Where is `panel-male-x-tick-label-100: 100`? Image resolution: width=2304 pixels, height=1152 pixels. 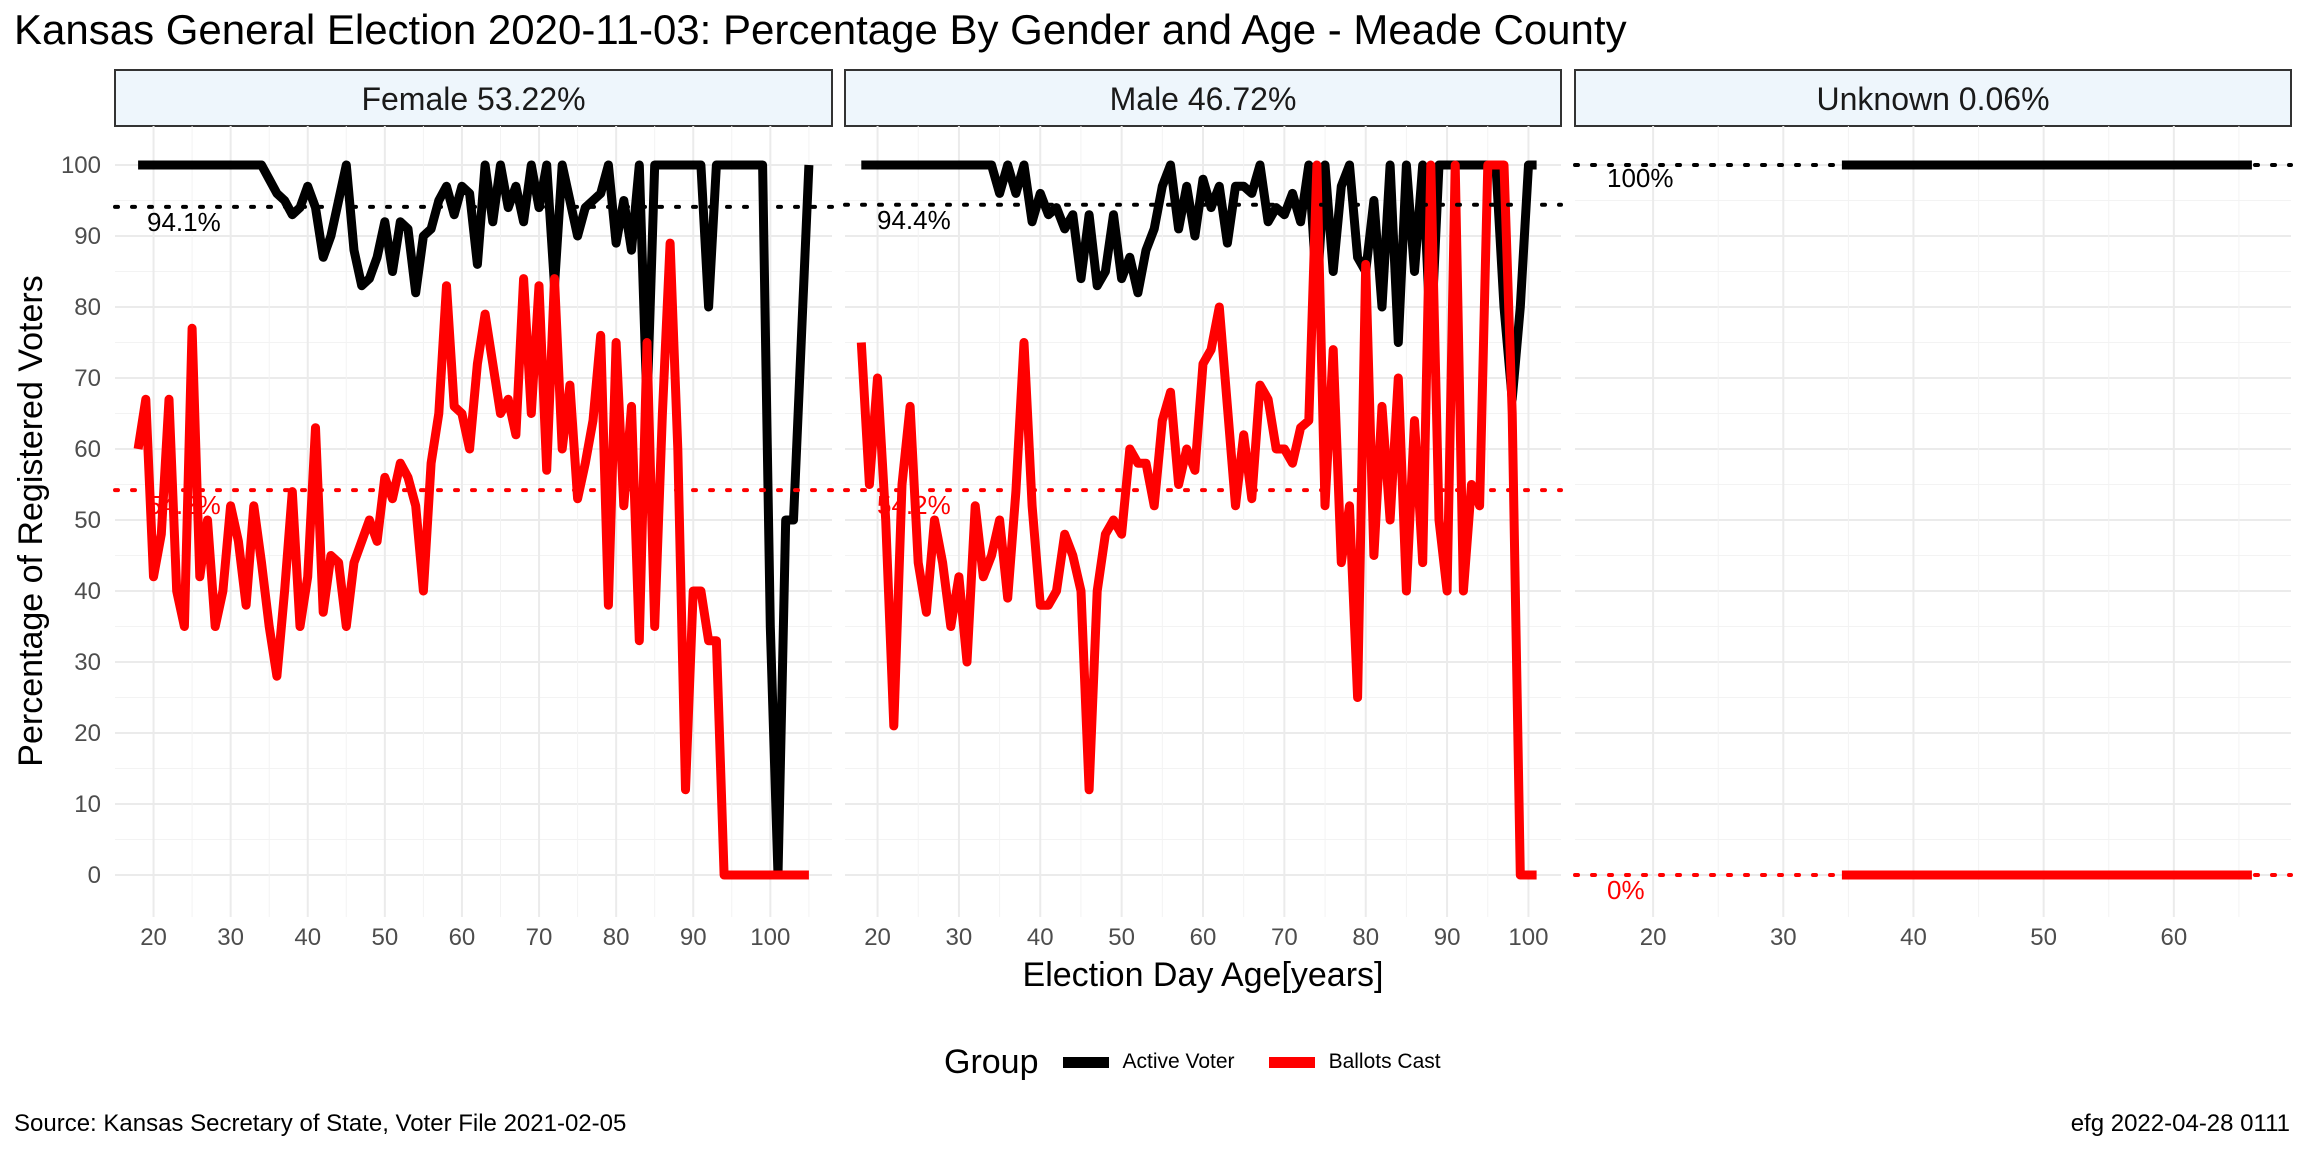 panel-male-x-tick-label-100: 100 is located at coordinates (1528, 937).